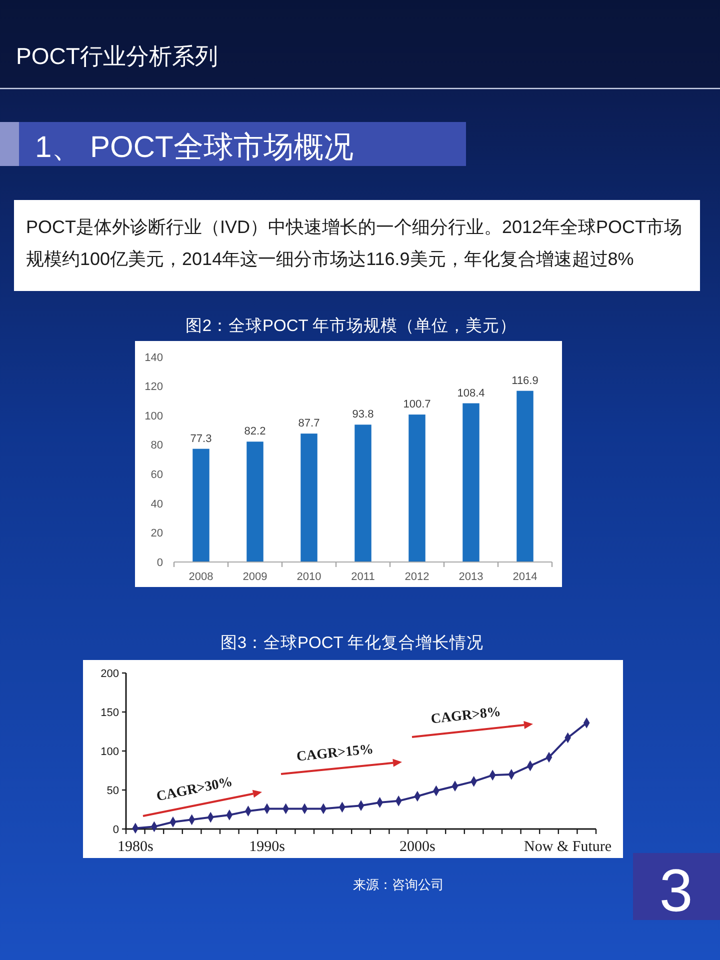 This screenshot has width=720, height=960. Describe the element at coordinates (335, 753) in the screenshot. I see `annotation: CAGR>15%` at that location.